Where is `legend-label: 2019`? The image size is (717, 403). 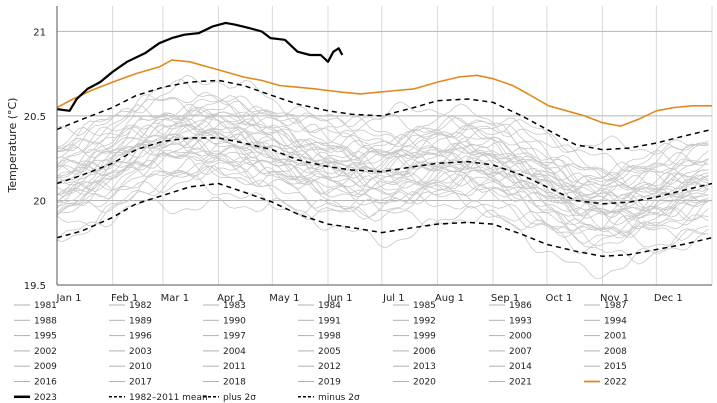
legend-label: 2019 is located at coordinates (329, 383).